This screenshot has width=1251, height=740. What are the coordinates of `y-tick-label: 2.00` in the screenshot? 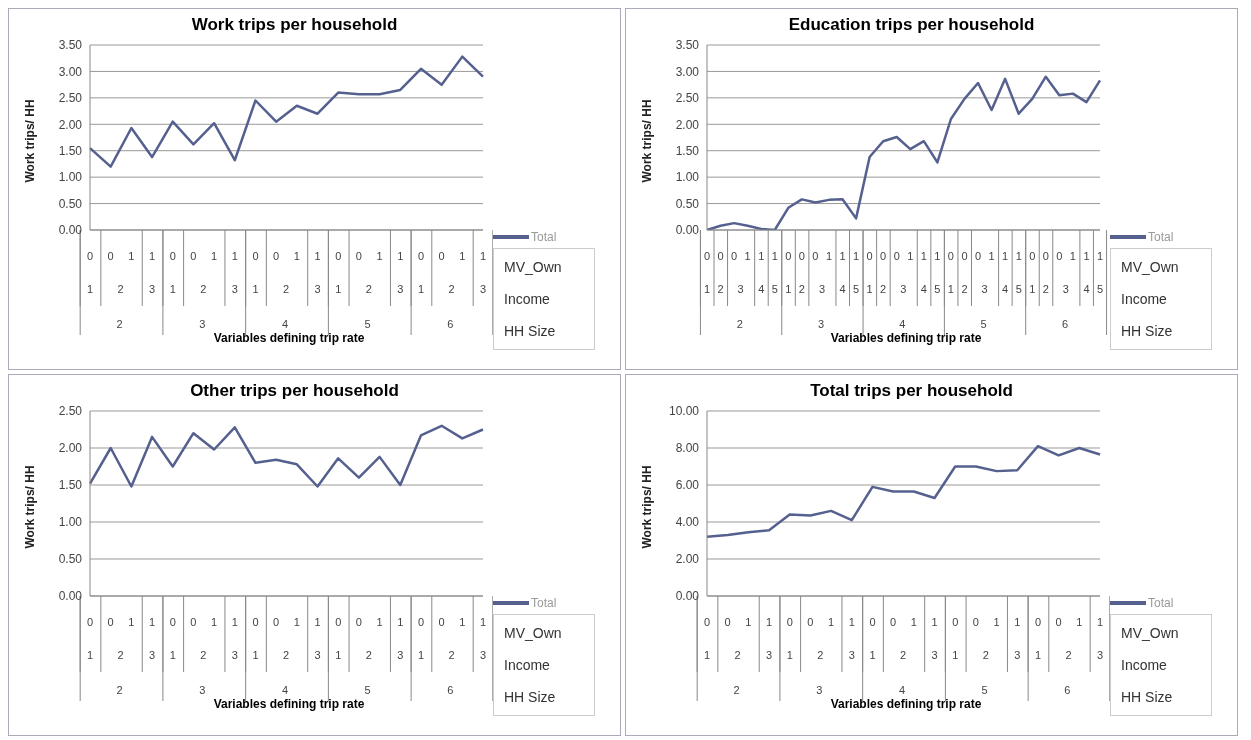 It's located at (687, 559).